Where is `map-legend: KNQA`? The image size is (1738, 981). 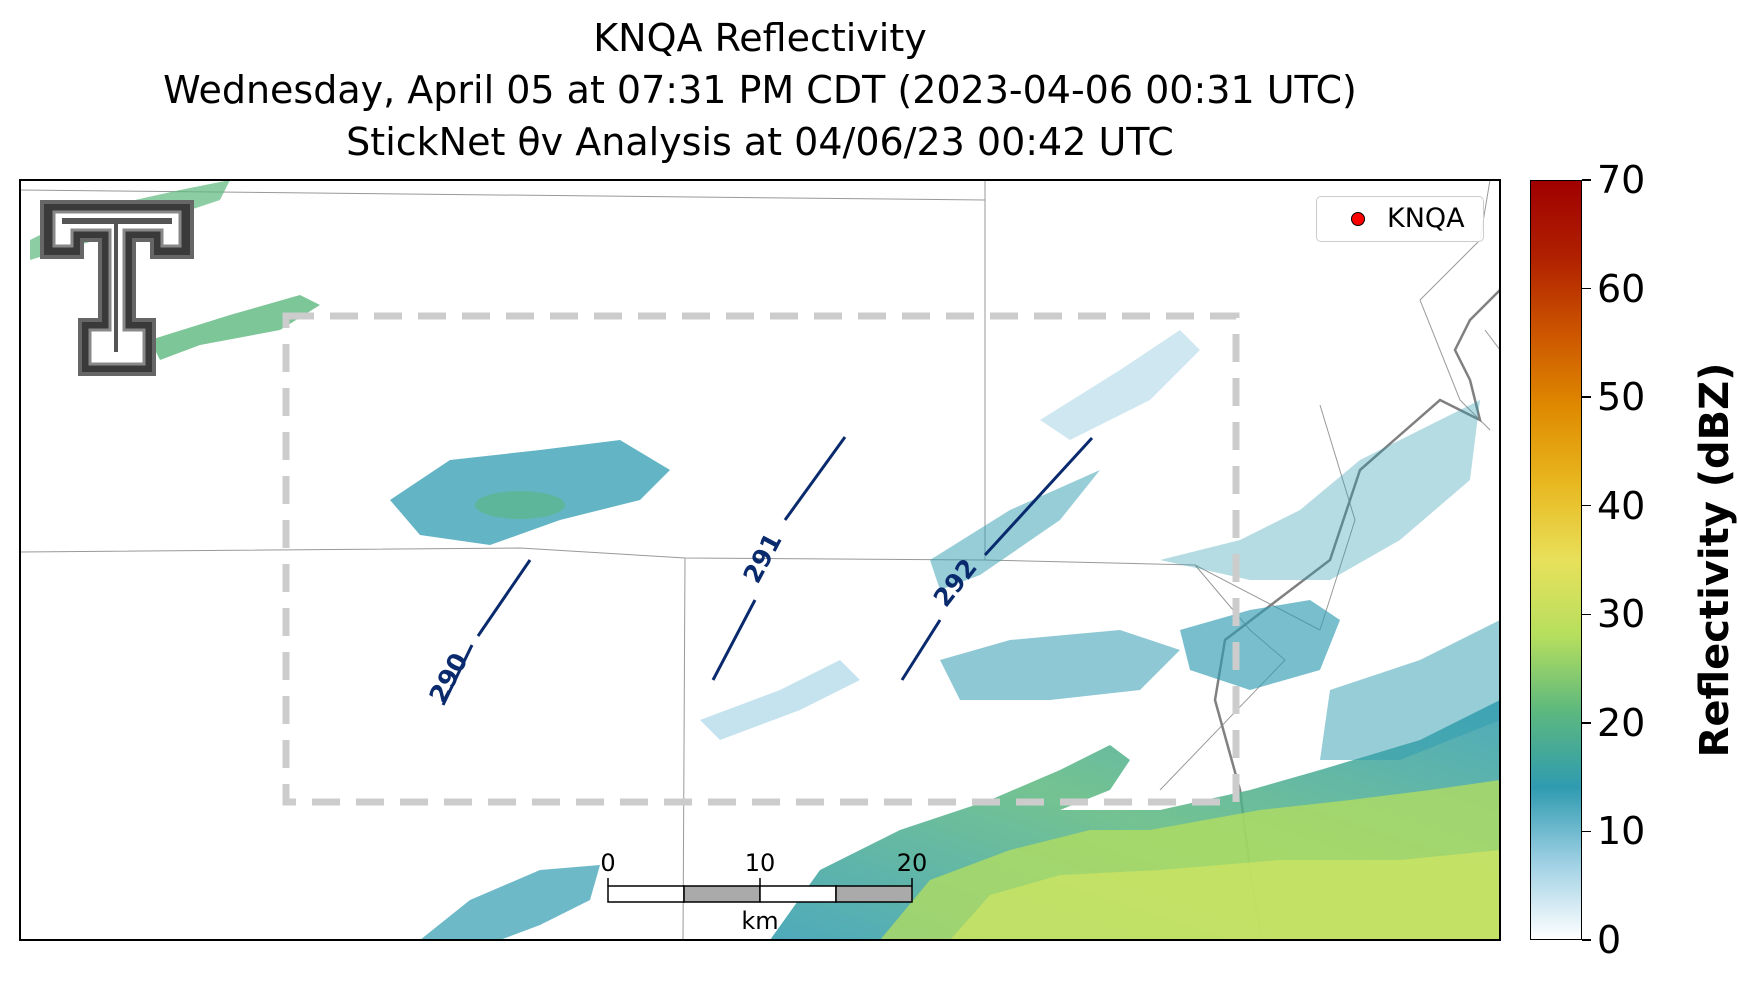 map-legend: KNQA is located at coordinates (1400, 219).